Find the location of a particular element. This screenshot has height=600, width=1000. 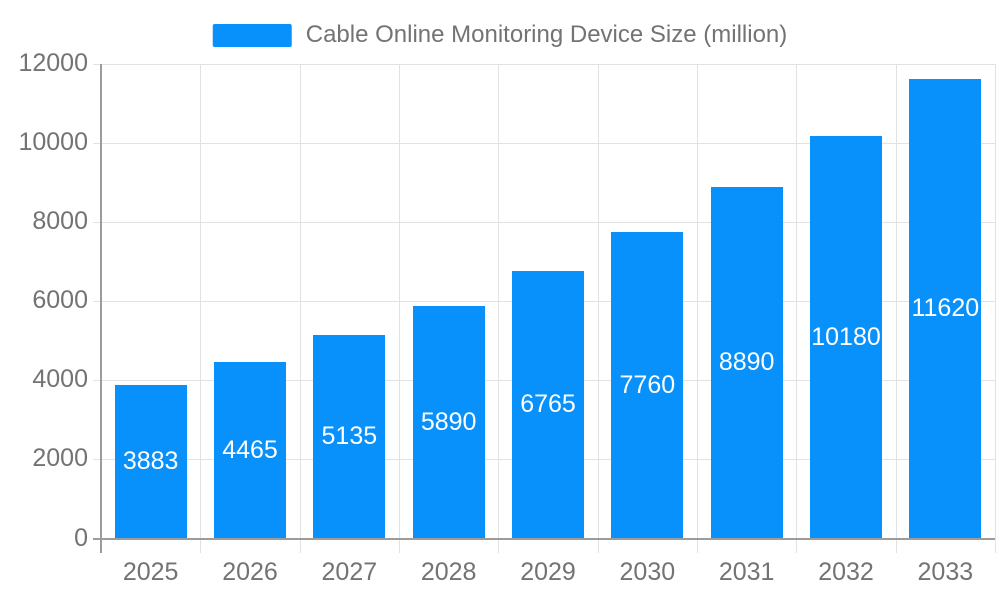

x-axis-tick-label: 2025 is located at coordinates (150, 572).